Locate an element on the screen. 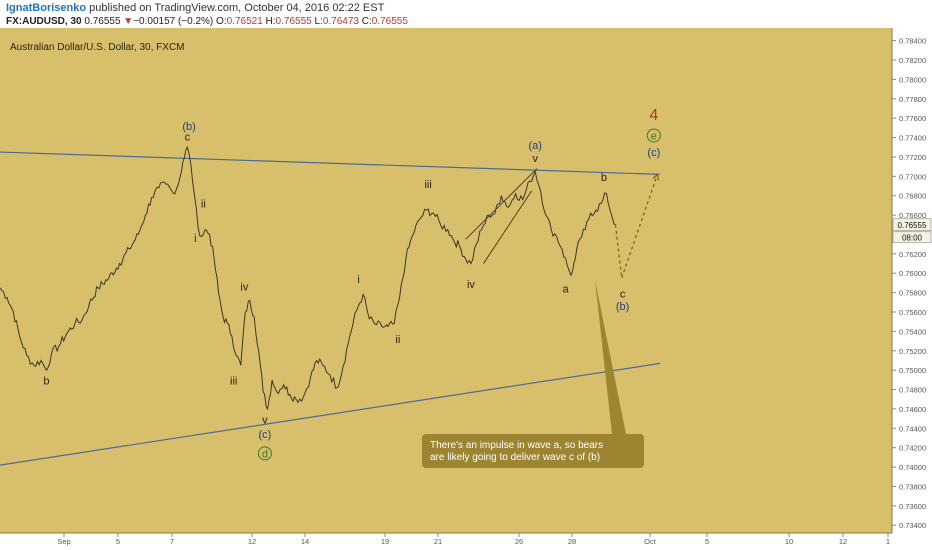 The height and width of the screenshot is (550, 932). price-axis is located at coordinates (912, 289).